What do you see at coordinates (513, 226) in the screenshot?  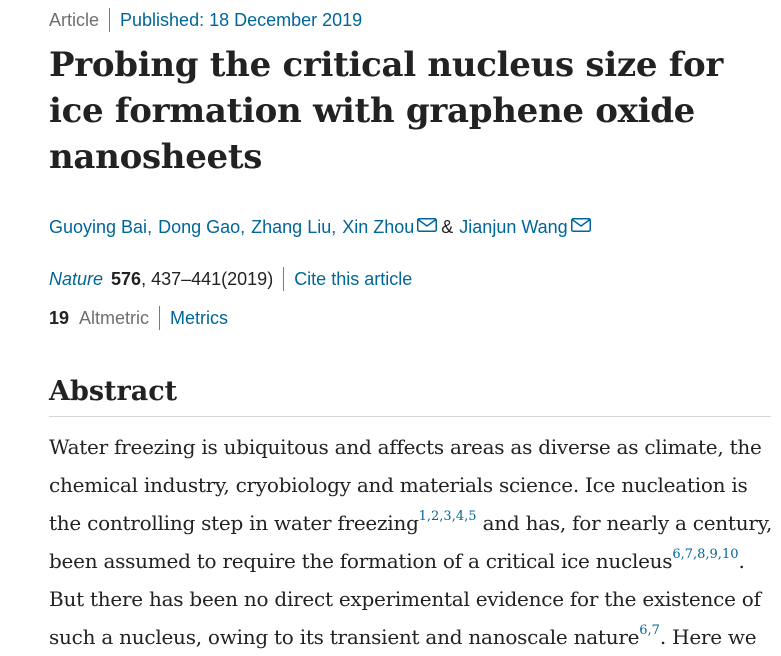 I see `author-link: Jianjun Wang` at bounding box center [513, 226].